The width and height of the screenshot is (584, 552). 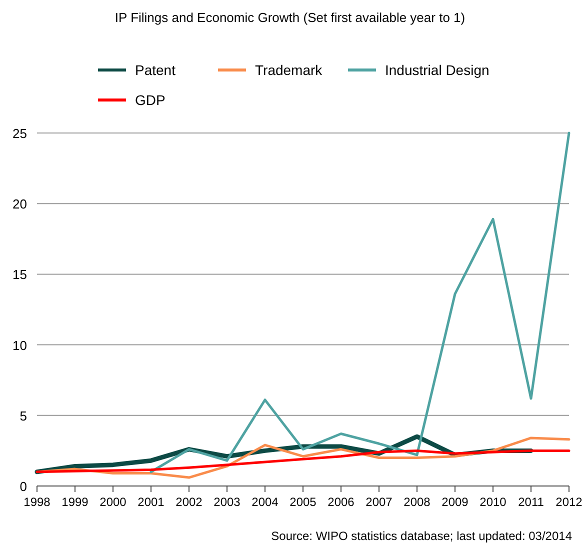 I want to click on x-tick-label: 1999, so click(x=75, y=502).